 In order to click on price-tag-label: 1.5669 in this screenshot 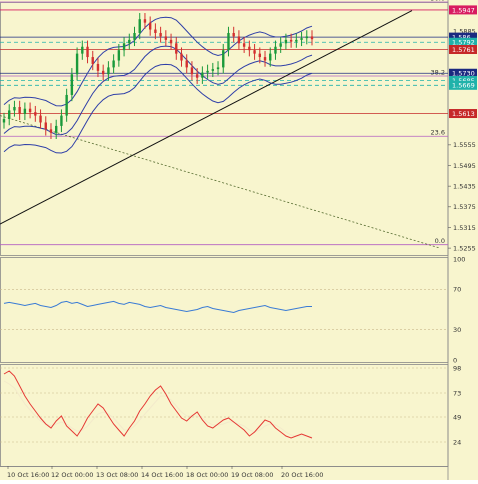, I will do `click(463, 86)`.